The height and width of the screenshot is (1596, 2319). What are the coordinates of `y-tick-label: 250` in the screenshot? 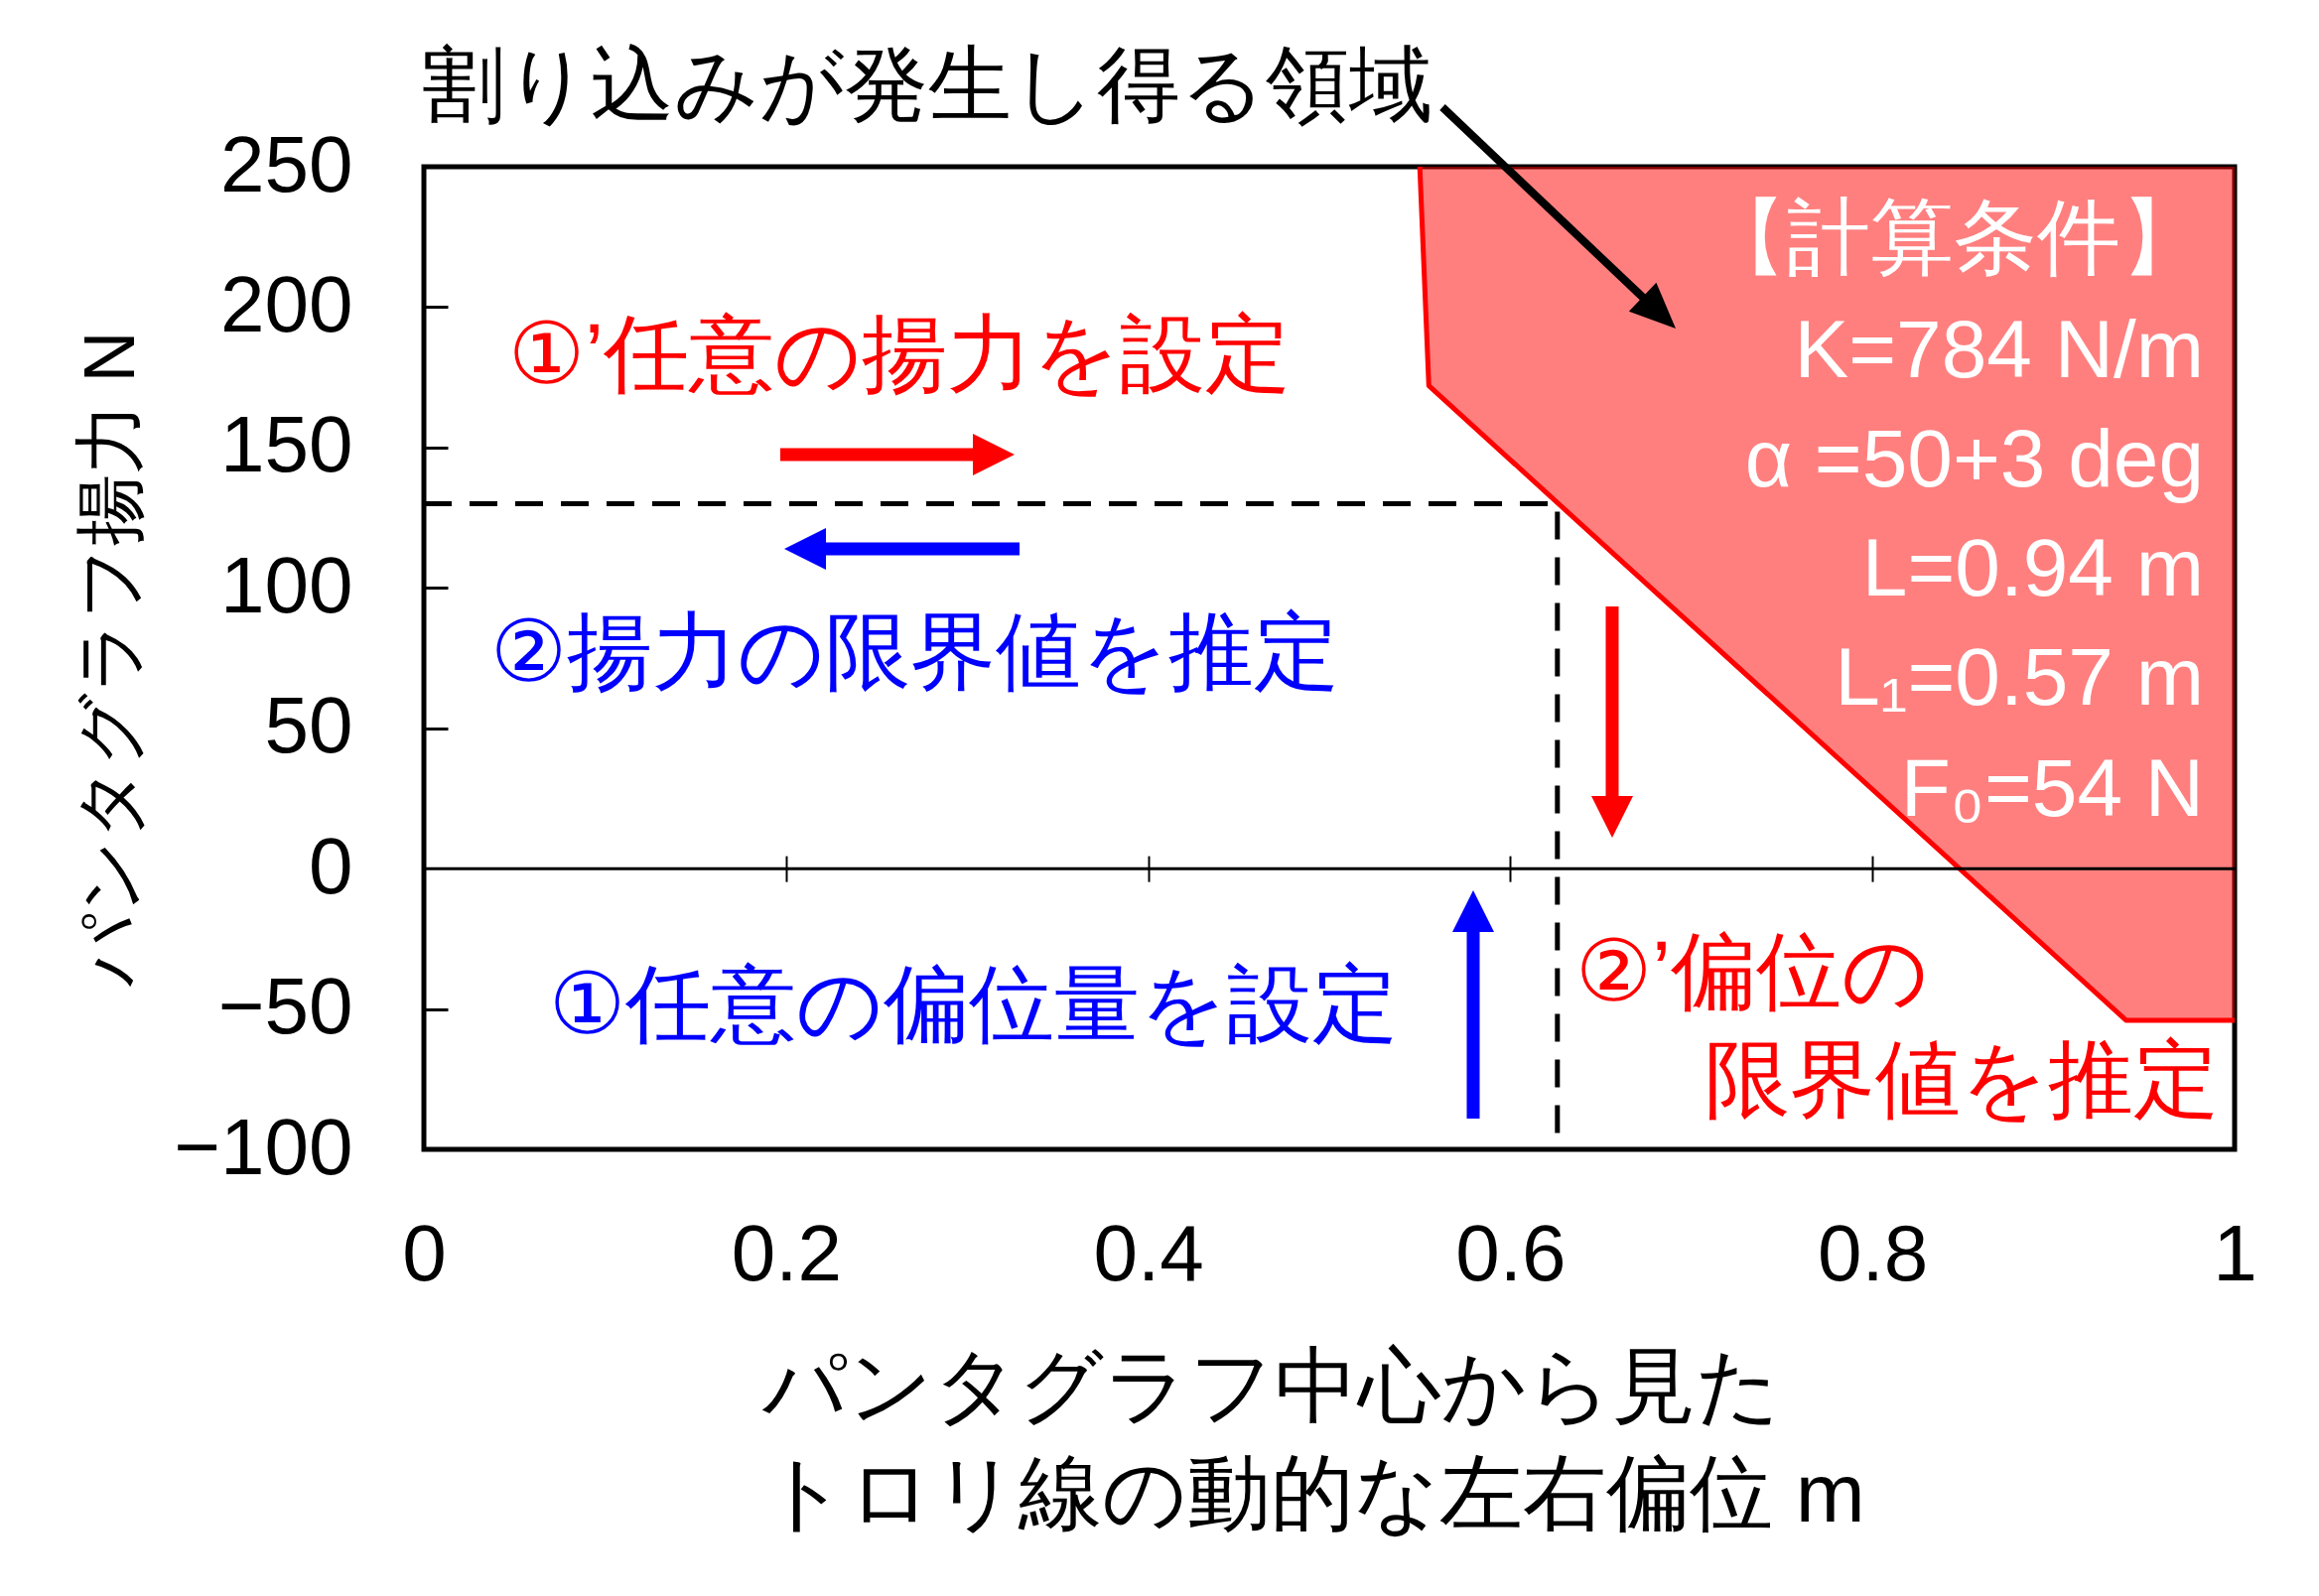 It's located at (286, 163).